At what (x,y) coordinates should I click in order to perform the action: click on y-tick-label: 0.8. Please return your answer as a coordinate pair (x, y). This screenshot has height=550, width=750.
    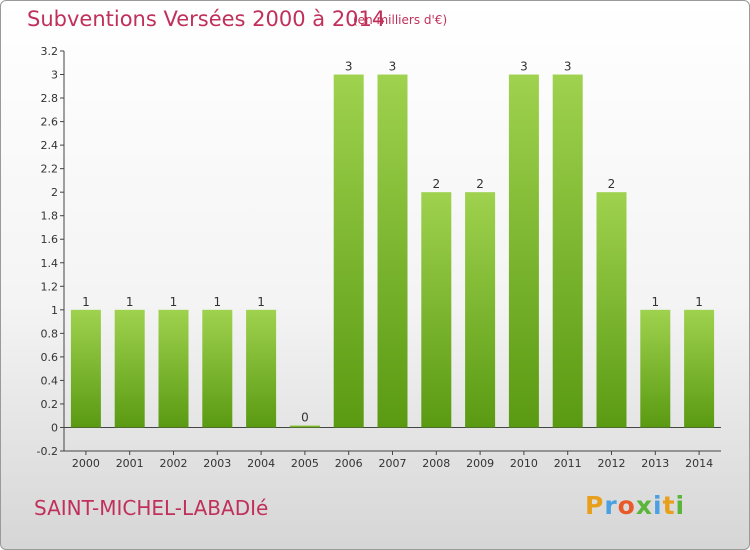
    Looking at the image, I should click on (50, 333).